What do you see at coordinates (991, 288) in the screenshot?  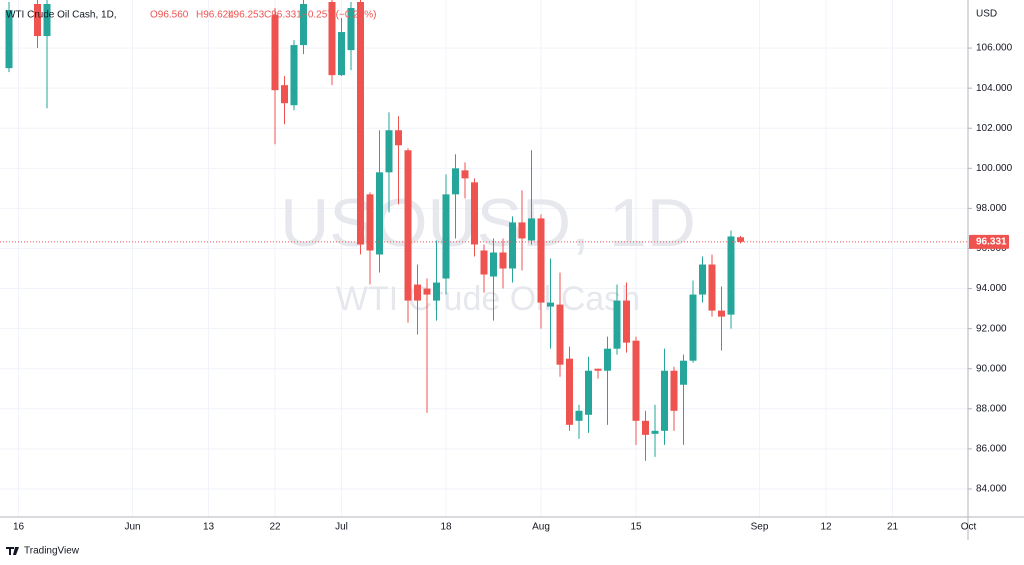 I see `y-tick-label: 94.000` at bounding box center [991, 288].